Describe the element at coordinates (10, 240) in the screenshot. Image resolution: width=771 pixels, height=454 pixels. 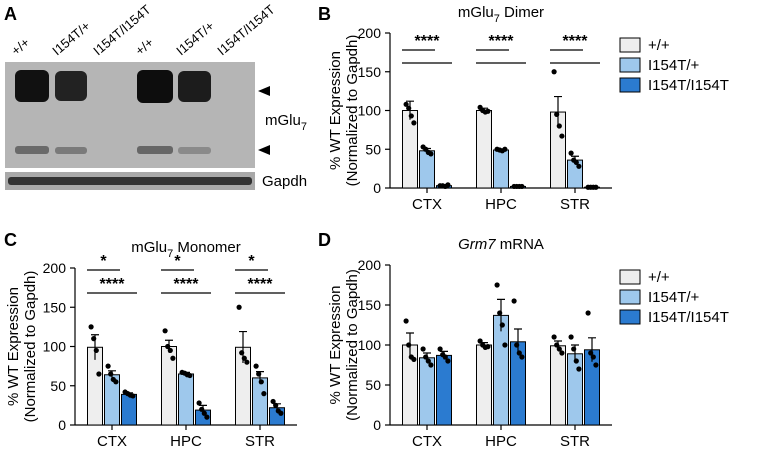
I see `panel-label: C` at that location.